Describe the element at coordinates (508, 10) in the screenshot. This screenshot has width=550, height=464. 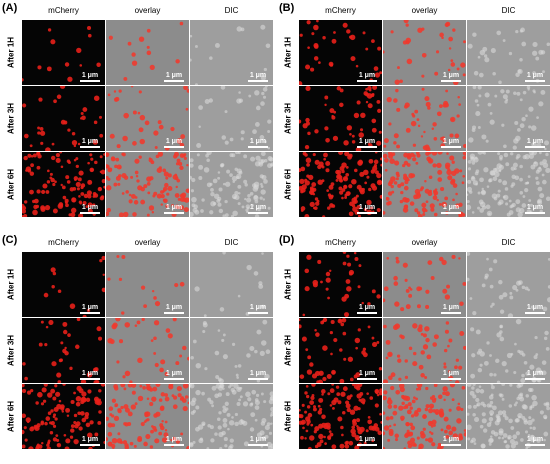
I see `column-header: DIC` at that location.